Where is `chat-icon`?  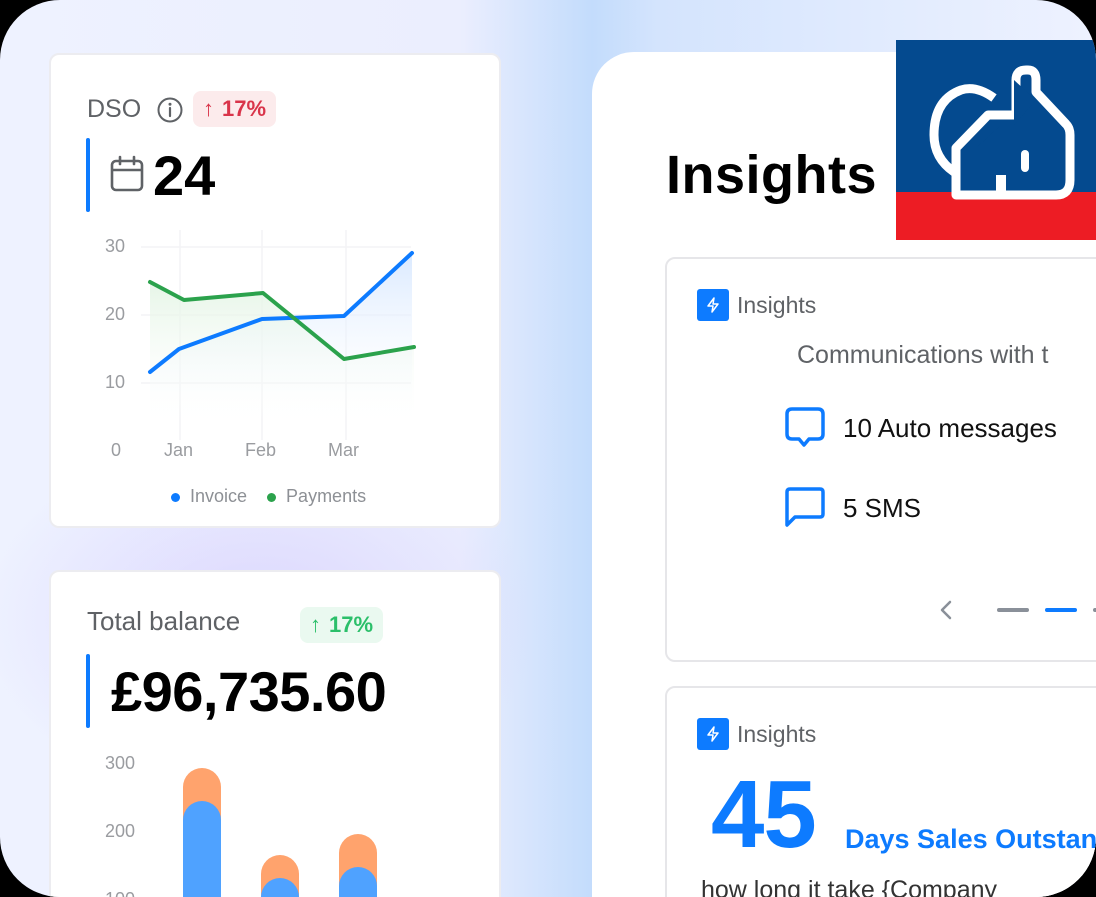
chat-icon is located at coordinates (805, 507).